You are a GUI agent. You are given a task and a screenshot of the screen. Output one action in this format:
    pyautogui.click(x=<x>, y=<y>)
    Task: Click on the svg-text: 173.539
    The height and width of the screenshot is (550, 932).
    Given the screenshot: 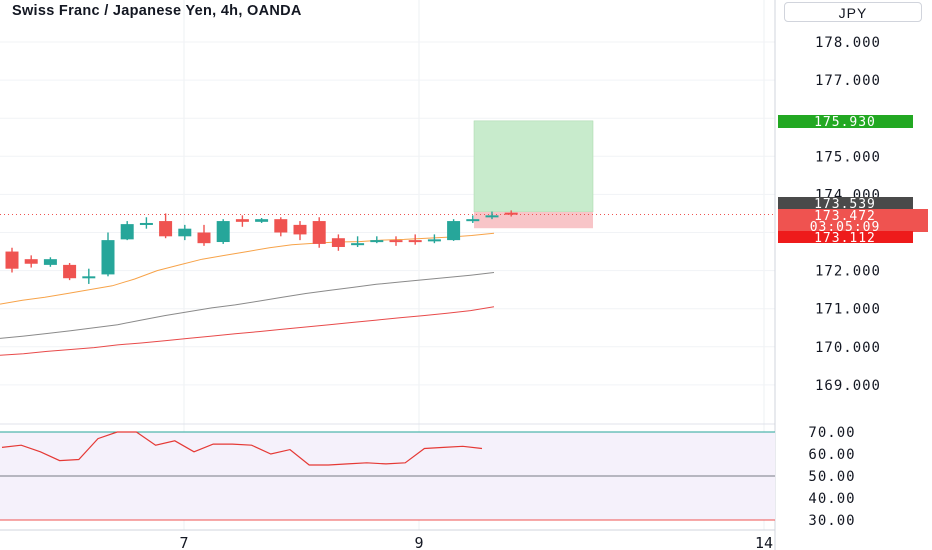 What is the action you would take?
    pyautogui.click(x=845, y=204)
    